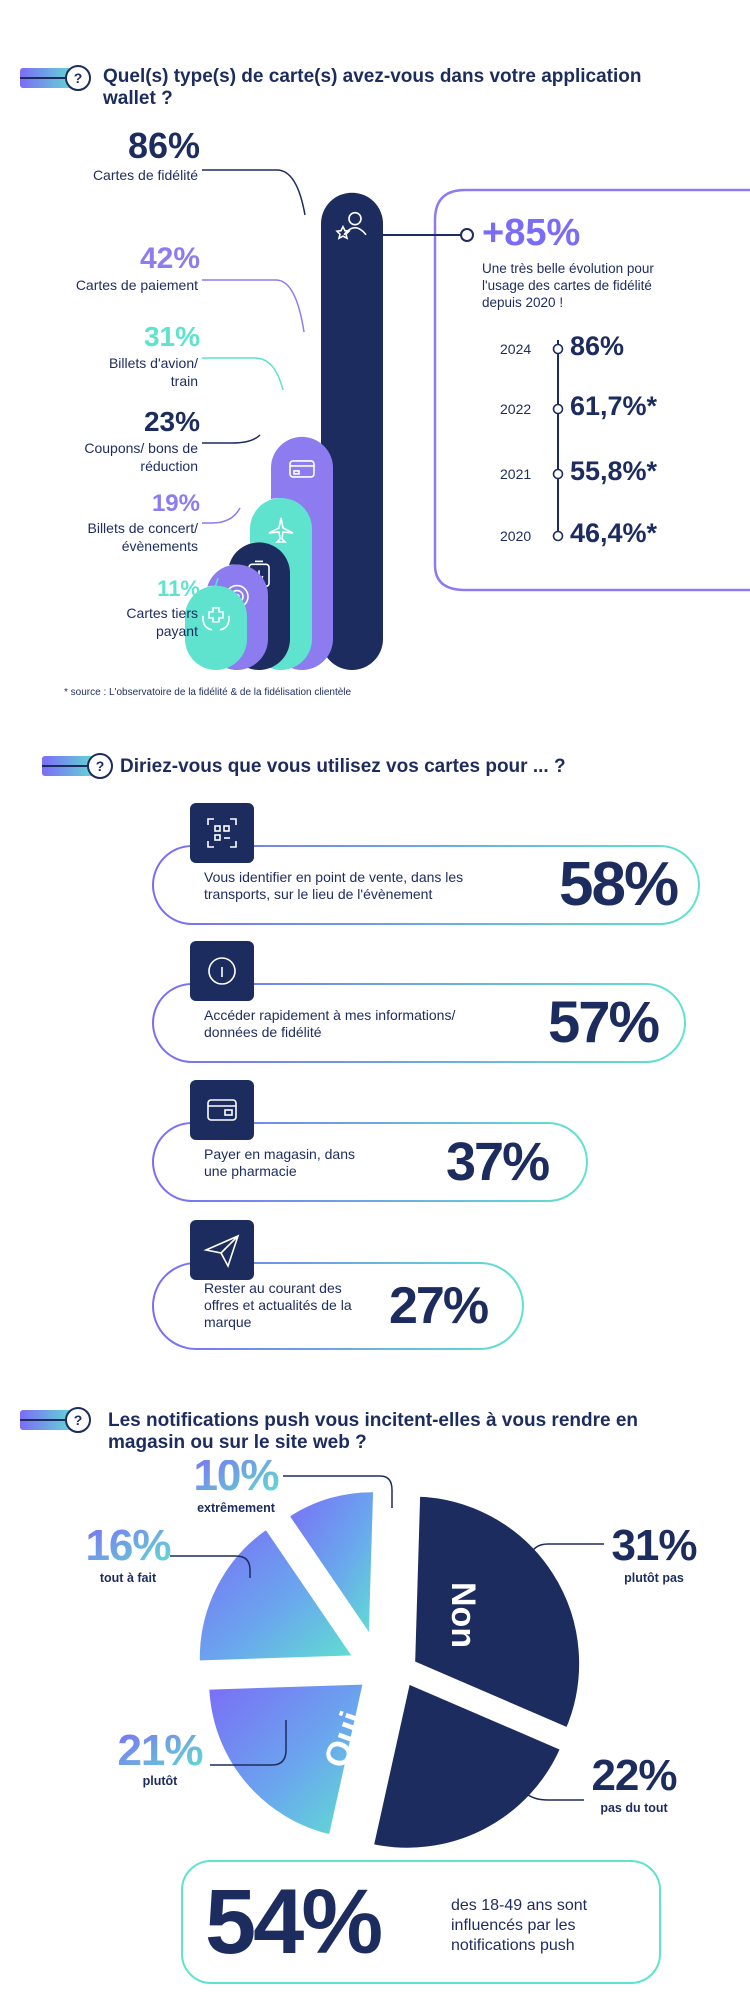  Describe the element at coordinates (330, 1015) in the screenshot. I see `usage-item-text-line: Accéder rapidement à mes informations/` at that location.